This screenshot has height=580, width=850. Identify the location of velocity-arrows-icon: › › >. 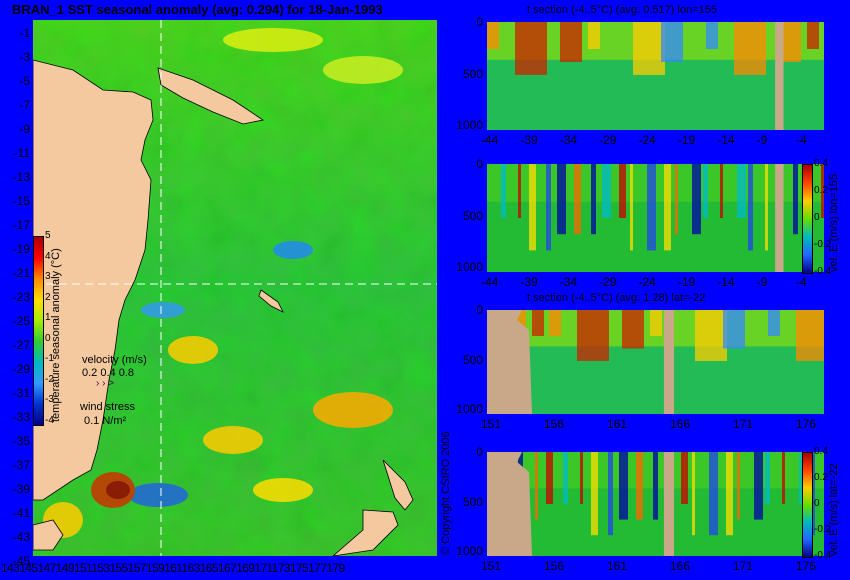
(105, 383).